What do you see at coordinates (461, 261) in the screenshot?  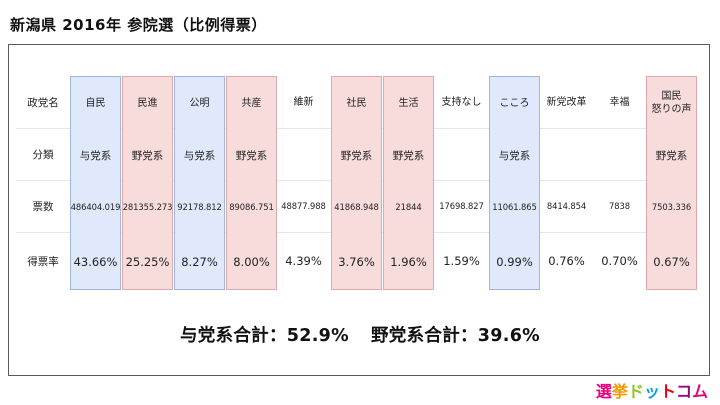 I see `party-rate: 1.59%` at bounding box center [461, 261].